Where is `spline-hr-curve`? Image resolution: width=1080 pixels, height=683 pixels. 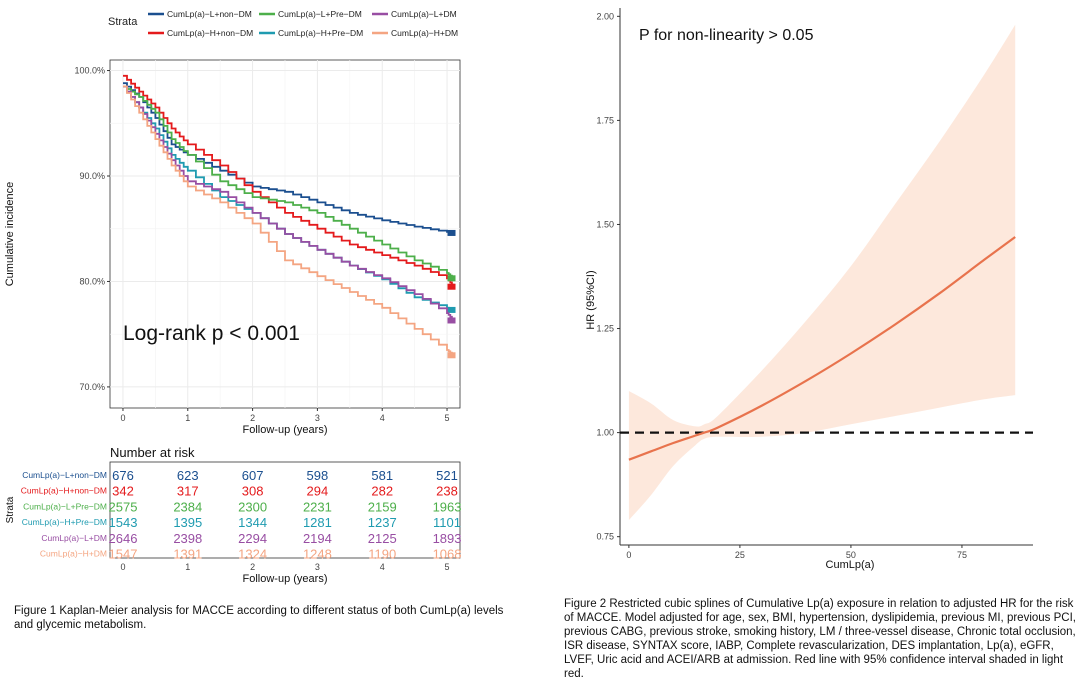 spline-hr-curve is located at coordinates (822, 348).